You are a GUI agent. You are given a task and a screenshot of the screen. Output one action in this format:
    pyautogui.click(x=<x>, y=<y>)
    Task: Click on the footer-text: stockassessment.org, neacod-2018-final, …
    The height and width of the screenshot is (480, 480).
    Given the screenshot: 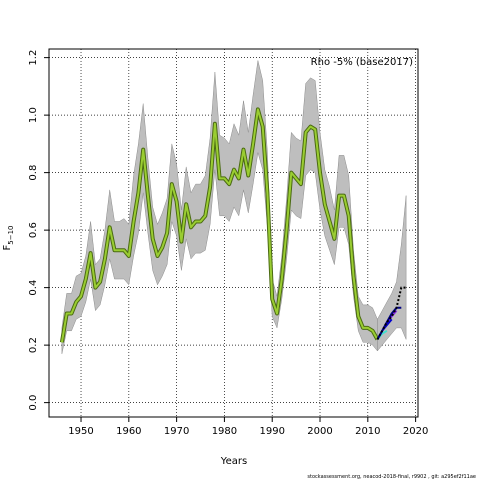 What is the action you would take?
    pyautogui.click(x=391, y=477)
    